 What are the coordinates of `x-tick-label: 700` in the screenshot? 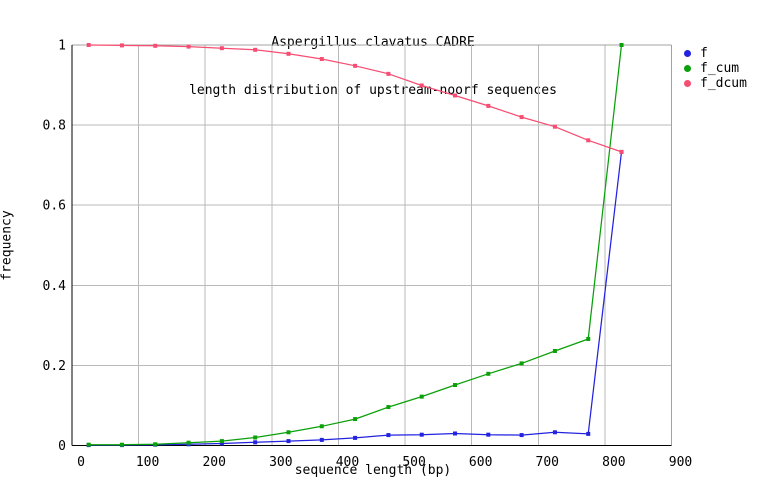 It's located at (547, 462).